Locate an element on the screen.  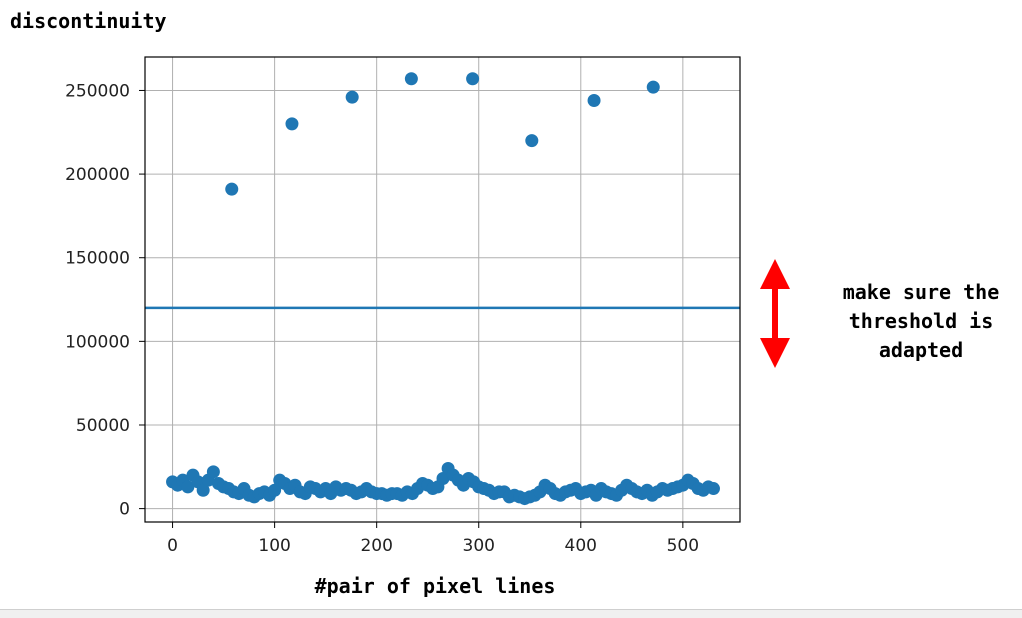
y-tick-label: 0 is located at coordinates (124, 510).